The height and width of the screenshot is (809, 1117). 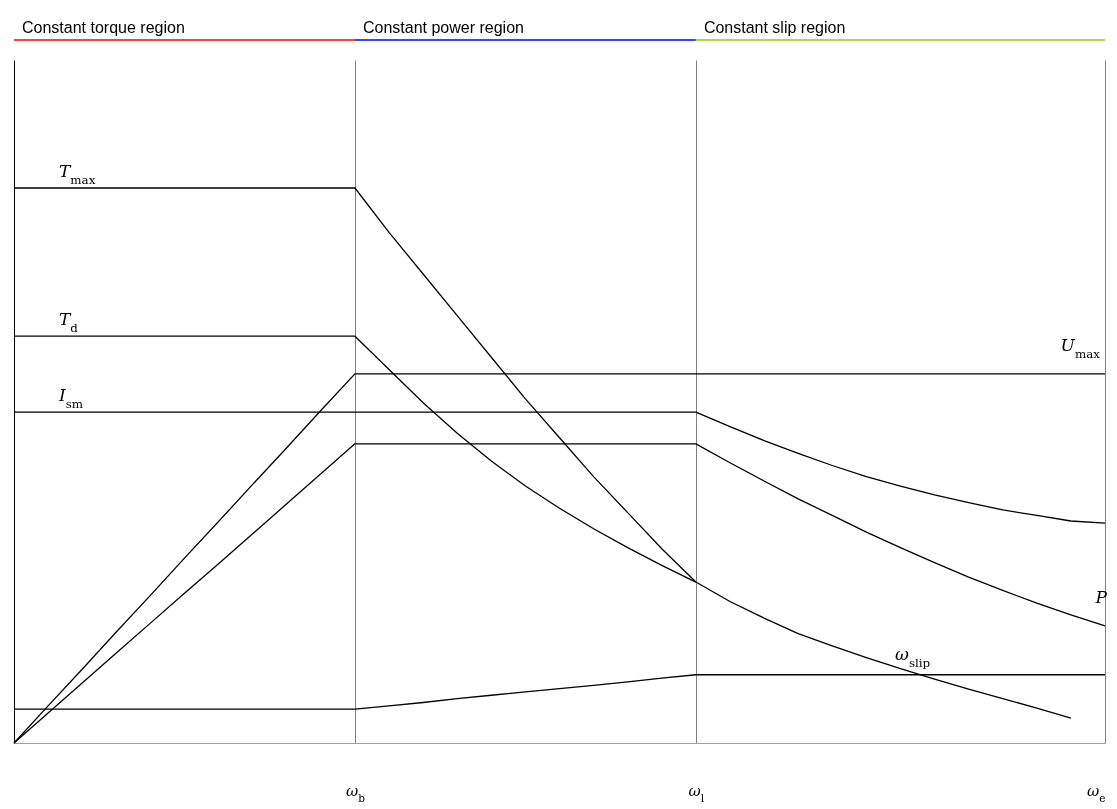 I want to click on series-label: U$_{max}$, so click(x=1080, y=347).